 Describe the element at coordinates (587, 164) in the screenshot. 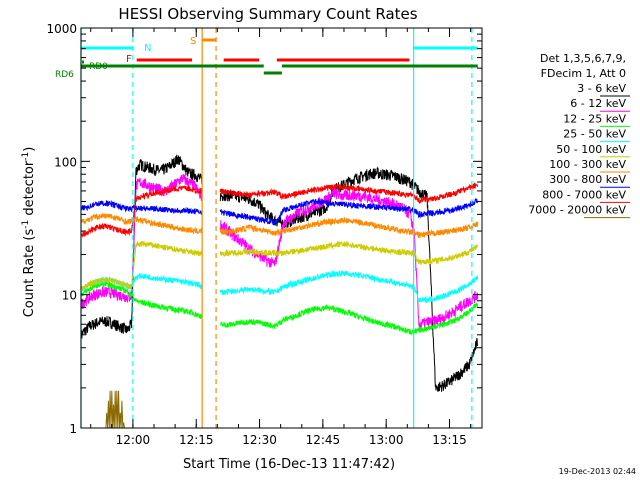

I see `legend-label-100-300-kev: 100 - 300 keV` at that location.